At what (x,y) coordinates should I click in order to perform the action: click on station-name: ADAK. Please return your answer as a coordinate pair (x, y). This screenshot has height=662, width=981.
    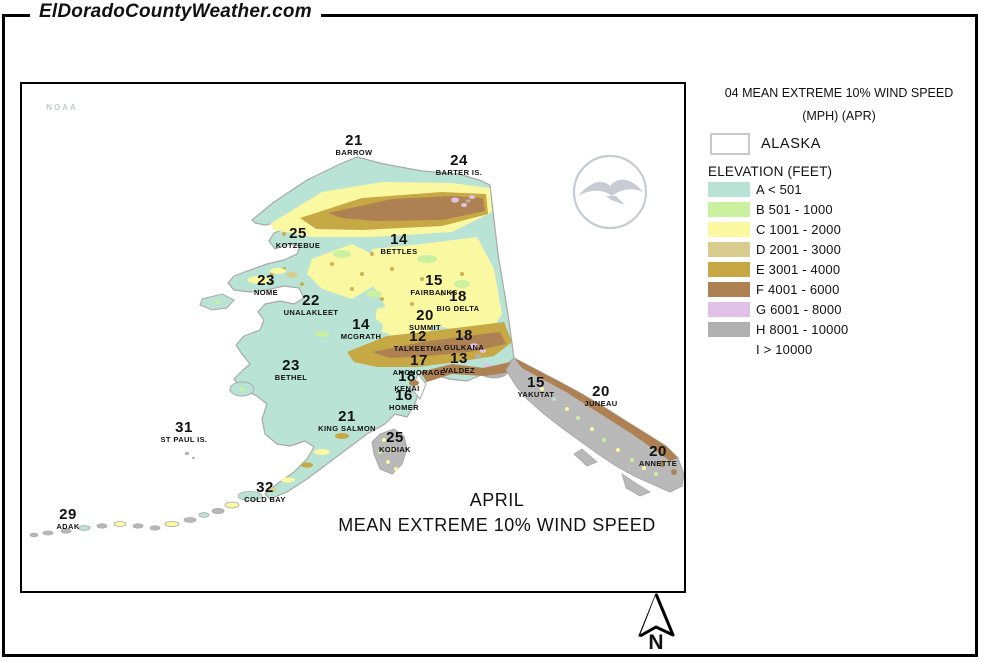
    Looking at the image, I should click on (68, 526).